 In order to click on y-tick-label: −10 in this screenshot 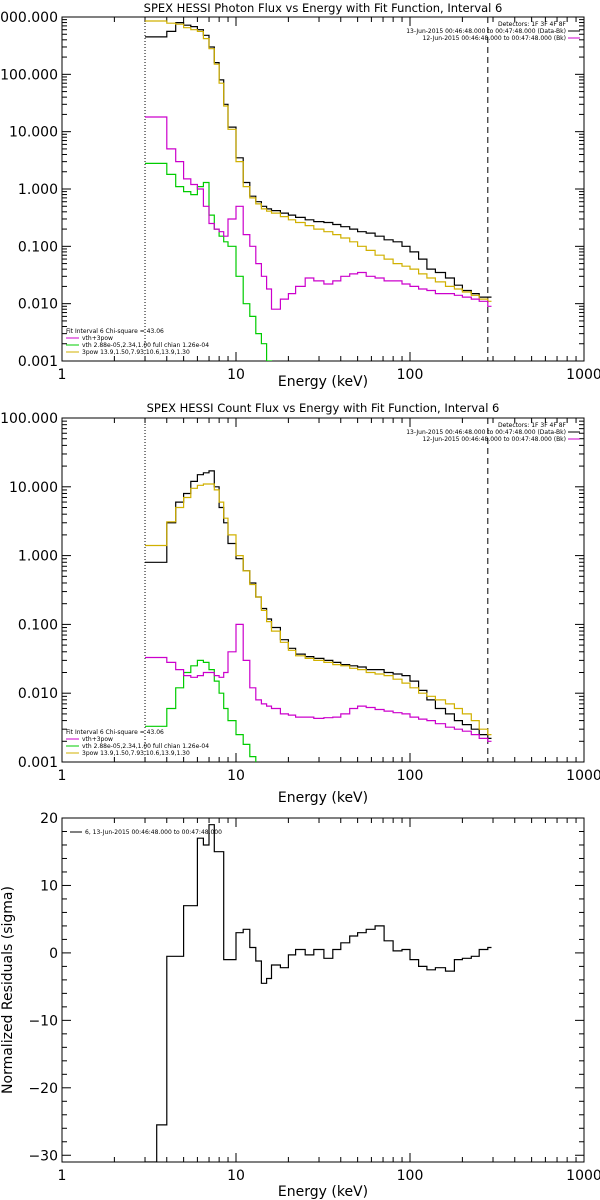, I will do `click(43, 1021)`.